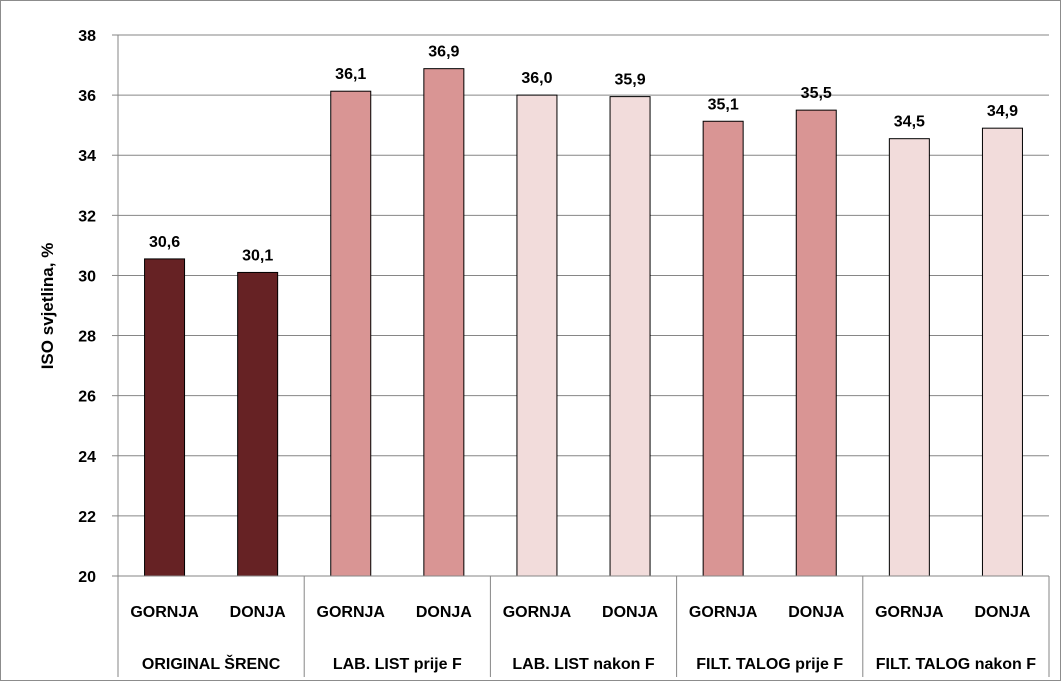  What do you see at coordinates (87, 36) in the screenshot?
I see `y-tick-label: 38` at bounding box center [87, 36].